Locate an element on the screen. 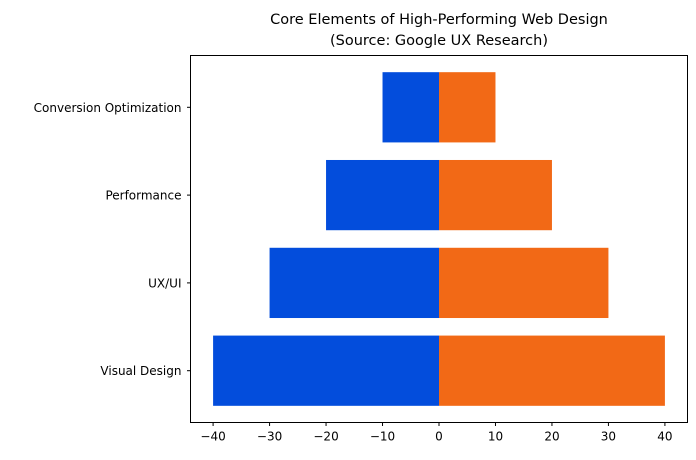 This screenshot has height=460, width=696. x-tick-label: −20 is located at coordinates (325, 437).